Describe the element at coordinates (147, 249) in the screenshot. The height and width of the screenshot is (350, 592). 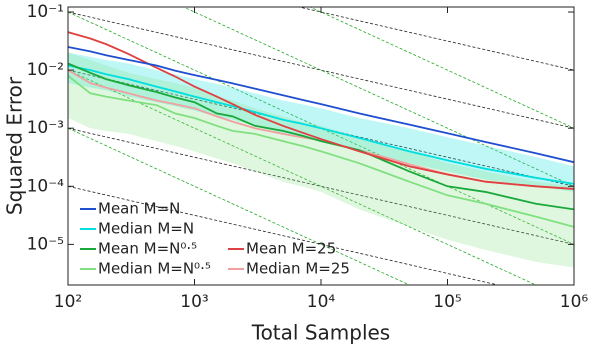
I see `legend-label: Mean M=N⁰·⁵` at that location.